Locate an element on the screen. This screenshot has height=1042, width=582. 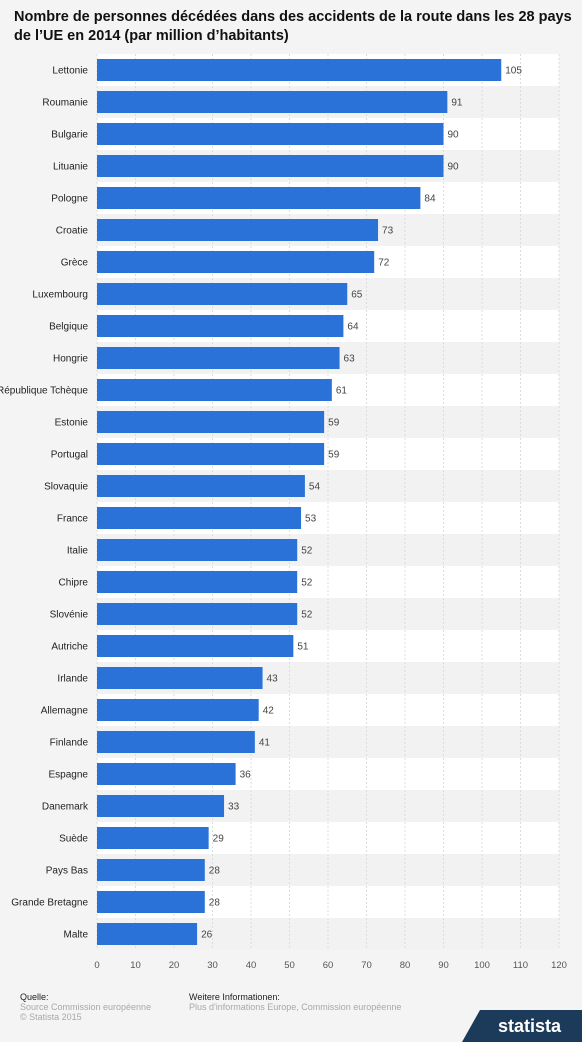
source-value: Source Commission européenne is located at coordinates (86, 1007).